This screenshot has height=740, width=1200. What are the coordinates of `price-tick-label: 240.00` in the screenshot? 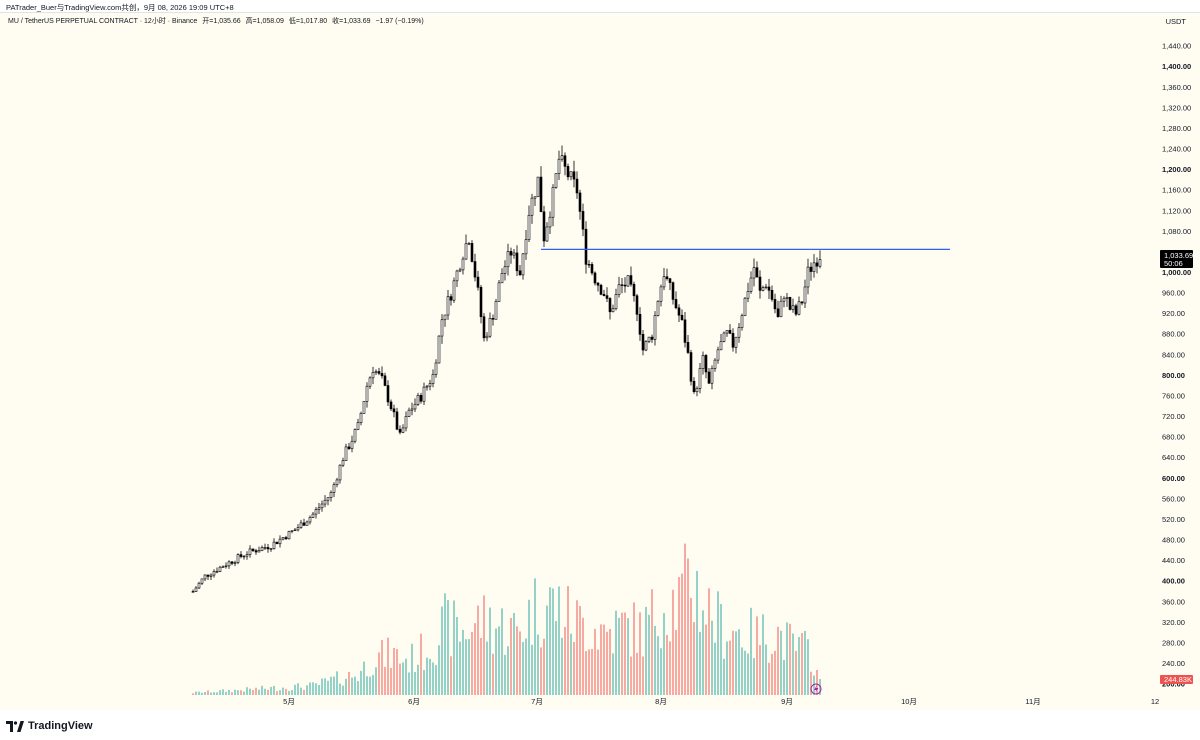 It's located at (1173, 663).